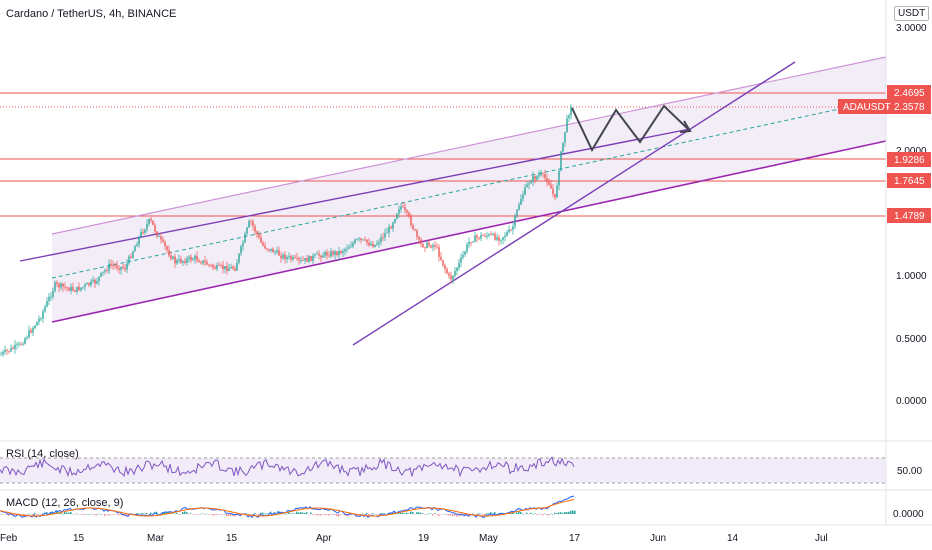 Image resolution: width=932 pixels, height=550 pixels. What do you see at coordinates (232, 538) in the screenshot?
I see `x-tick-15b: 15` at bounding box center [232, 538].